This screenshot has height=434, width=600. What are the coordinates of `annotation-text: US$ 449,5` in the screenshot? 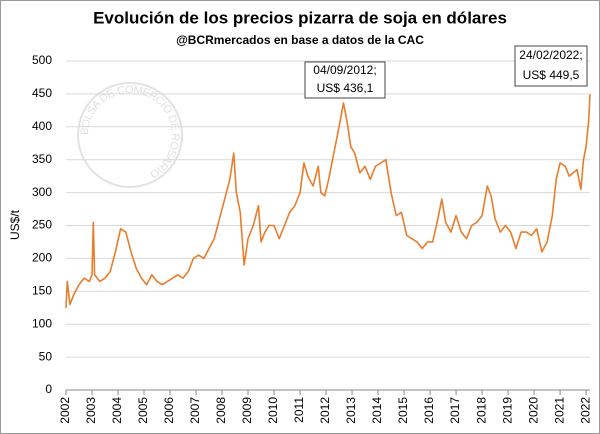 It's located at (551, 75).